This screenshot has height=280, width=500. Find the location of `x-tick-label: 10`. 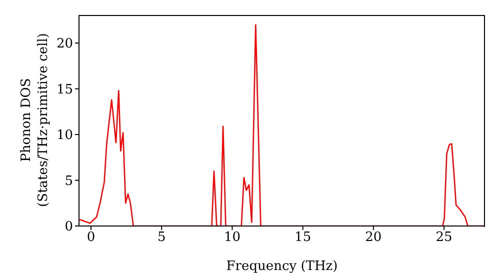

x-tick-label: 10 is located at coordinates (232, 238).